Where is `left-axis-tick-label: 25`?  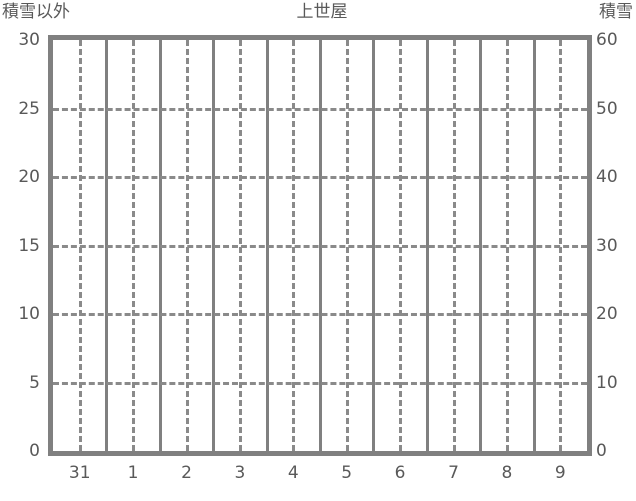
left-axis-tick-label: 25 is located at coordinates (29, 108).